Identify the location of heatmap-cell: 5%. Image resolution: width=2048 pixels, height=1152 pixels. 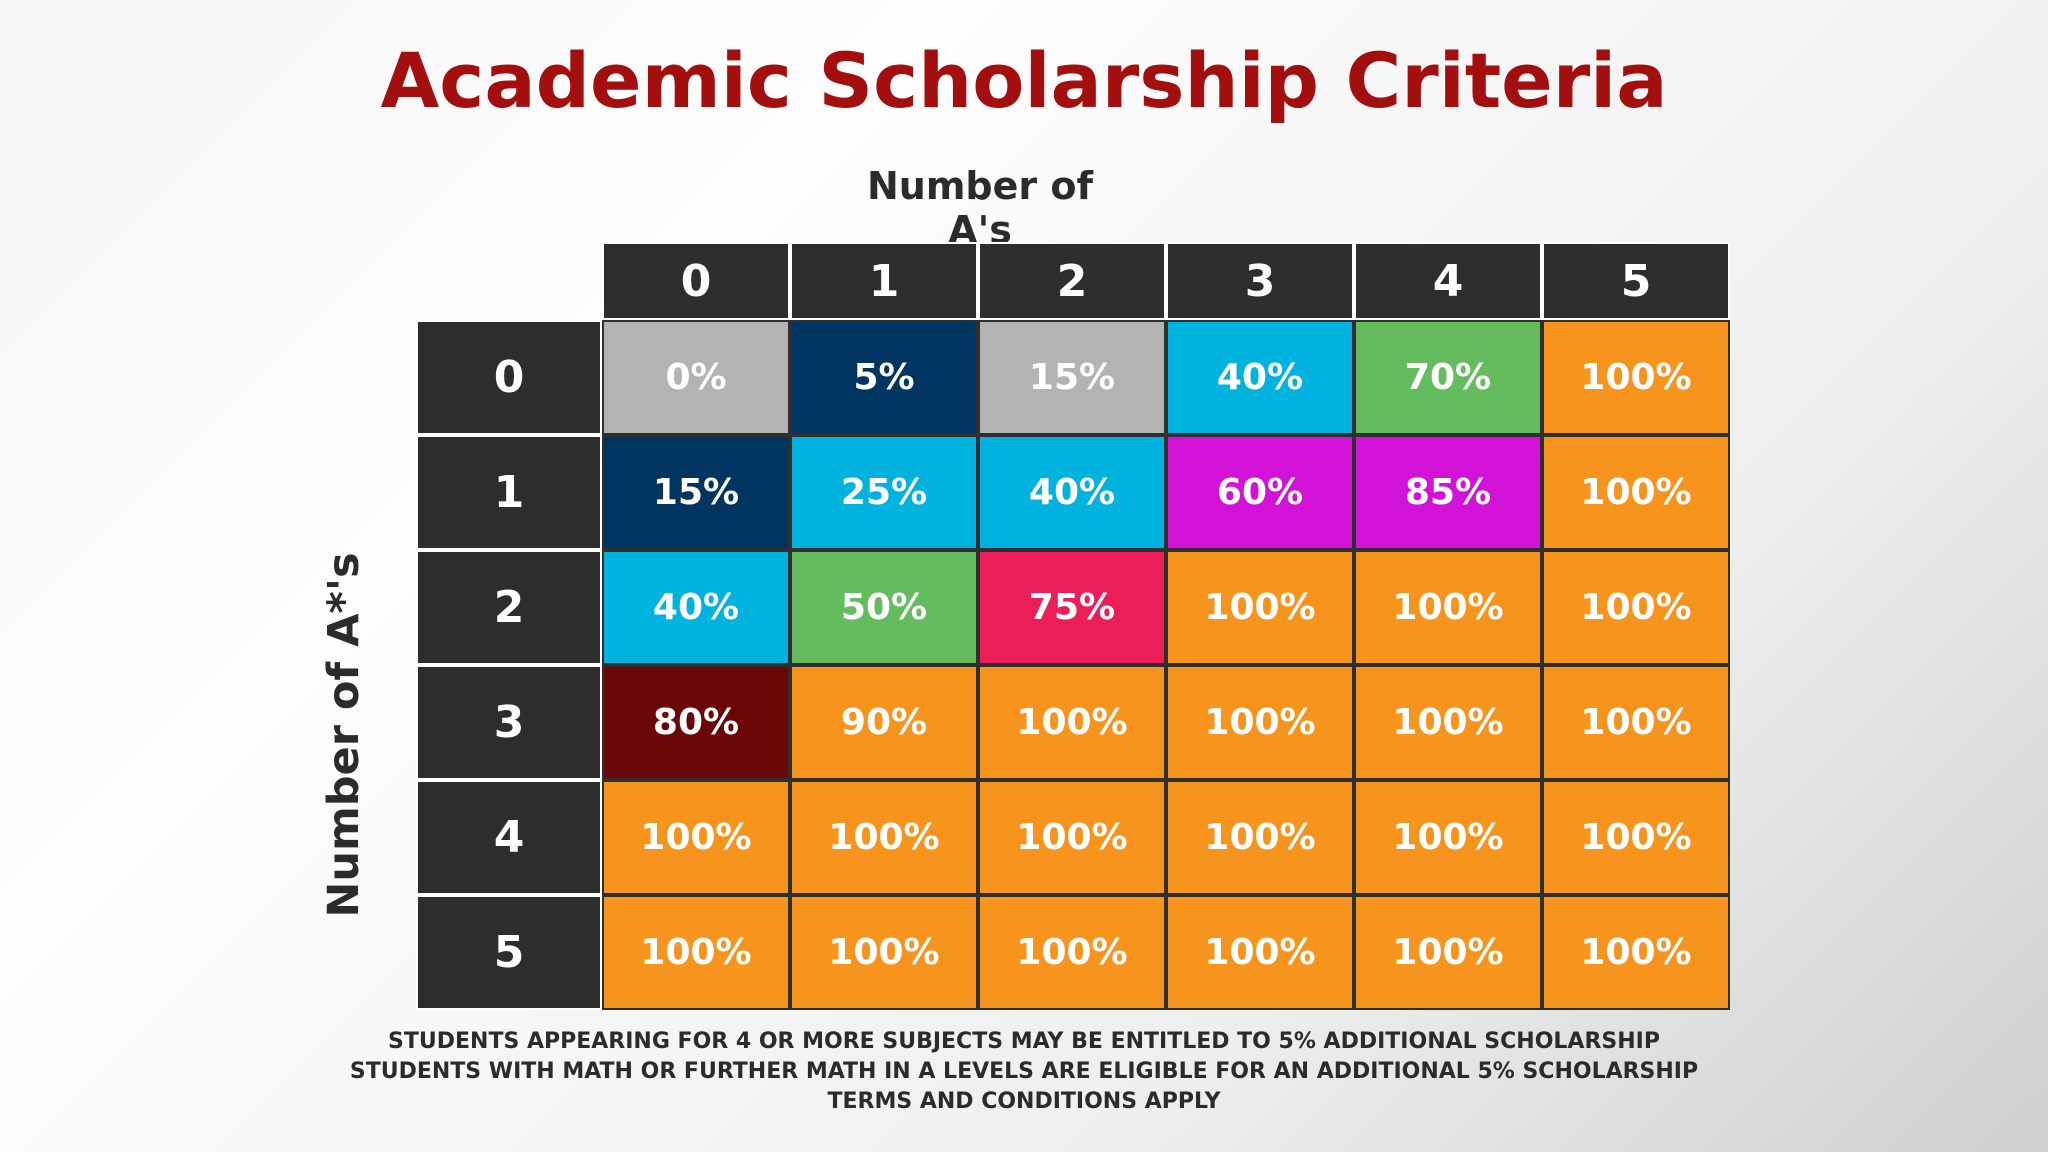
(884, 377).